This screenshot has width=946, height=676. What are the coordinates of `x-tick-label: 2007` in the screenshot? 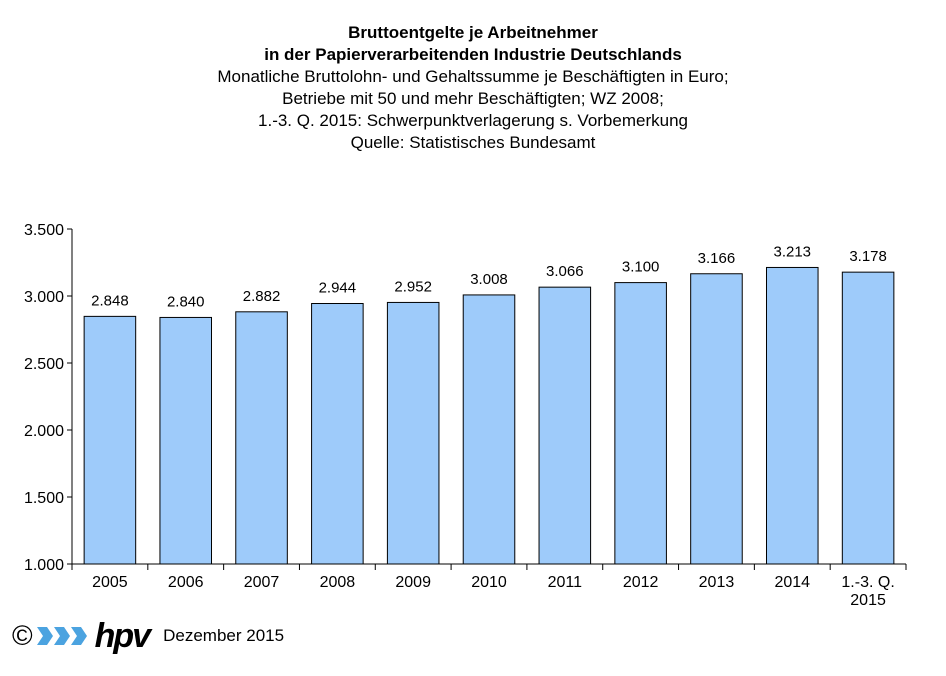 It's located at (262, 582).